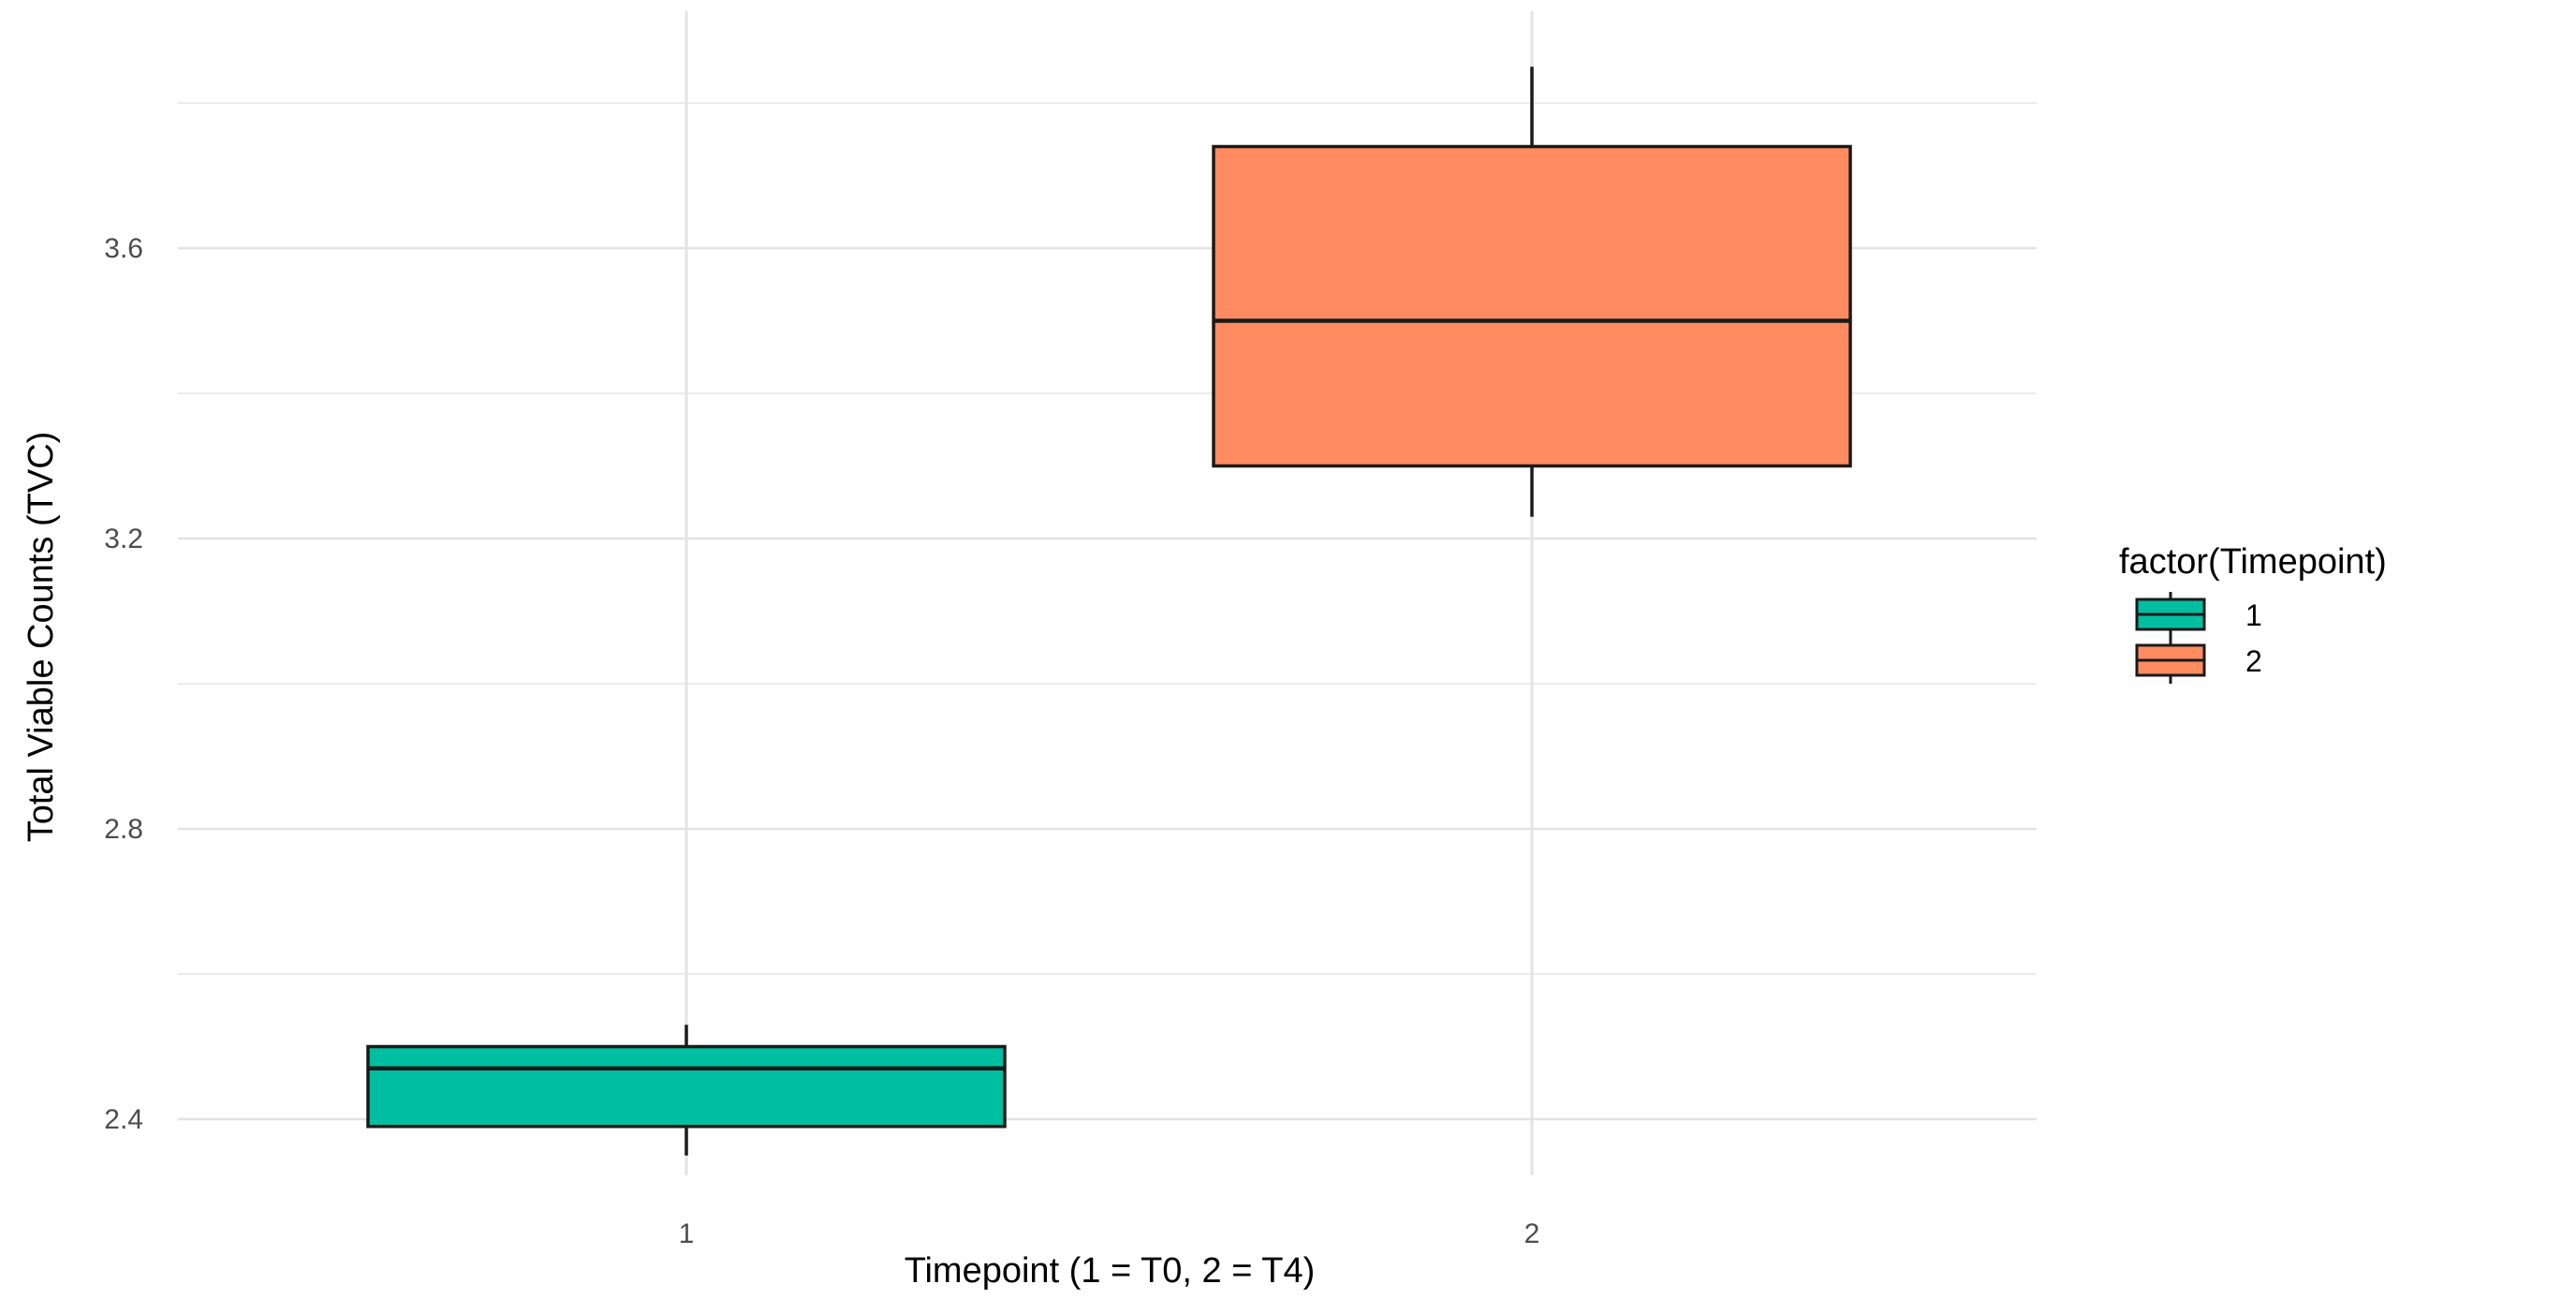 The height and width of the screenshot is (1299, 2576). What do you see at coordinates (2198, 661) in the screenshot?
I see `legend-entry-2: 2` at bounding box center [2198, 661].